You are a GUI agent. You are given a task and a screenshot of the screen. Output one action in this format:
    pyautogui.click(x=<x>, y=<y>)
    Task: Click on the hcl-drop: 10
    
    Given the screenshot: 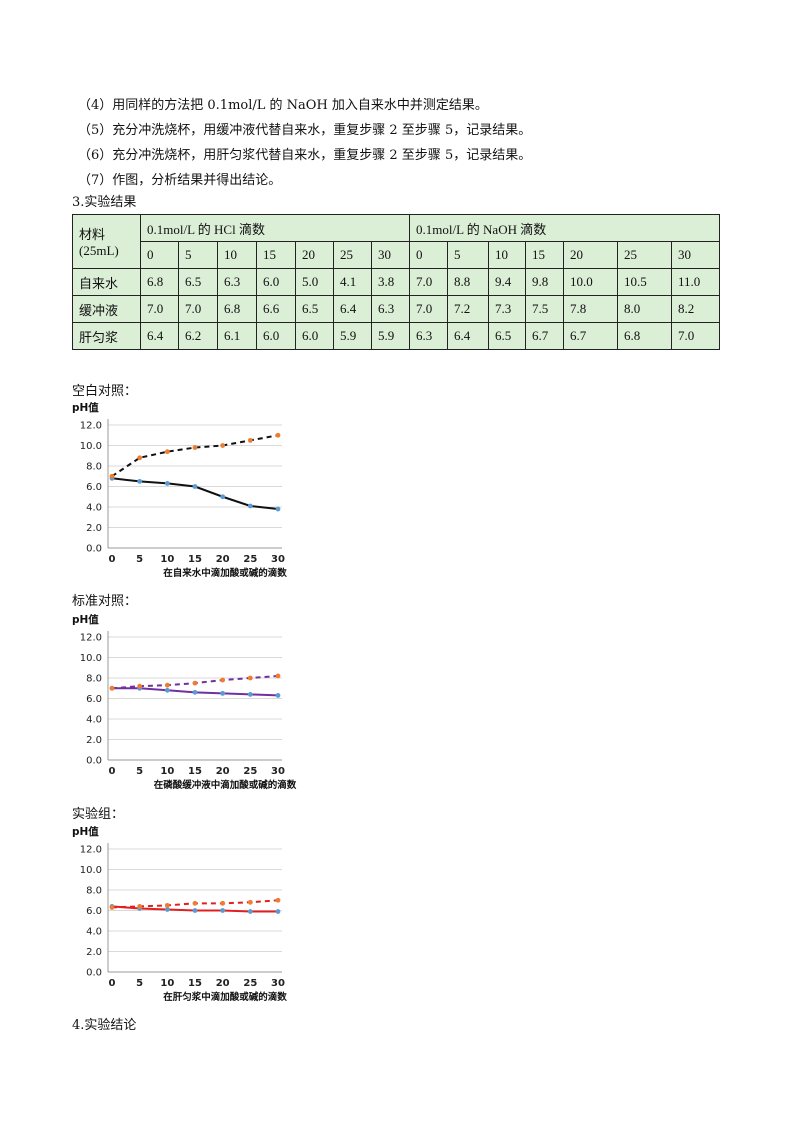 What is the action you would take?
    pyautogui.click(x=237, y=255)
    